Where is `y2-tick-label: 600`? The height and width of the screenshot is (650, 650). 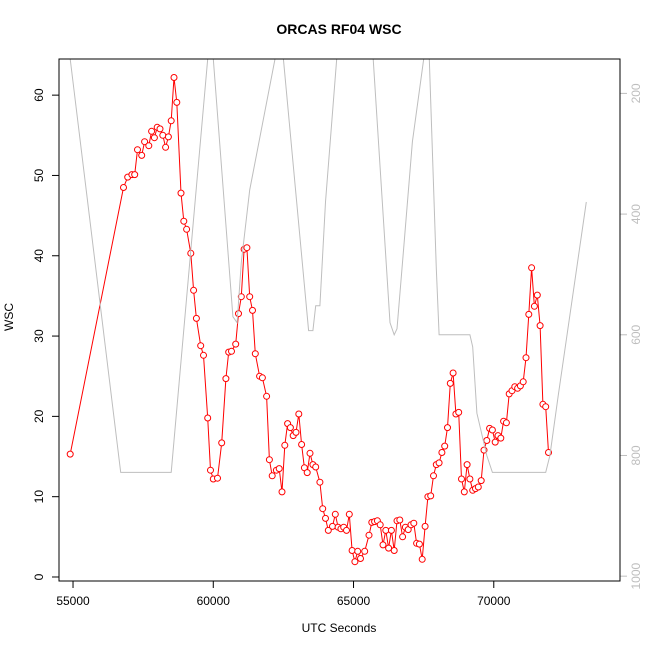
y2-tick-label: 600 is located at coordinates (636, 334).